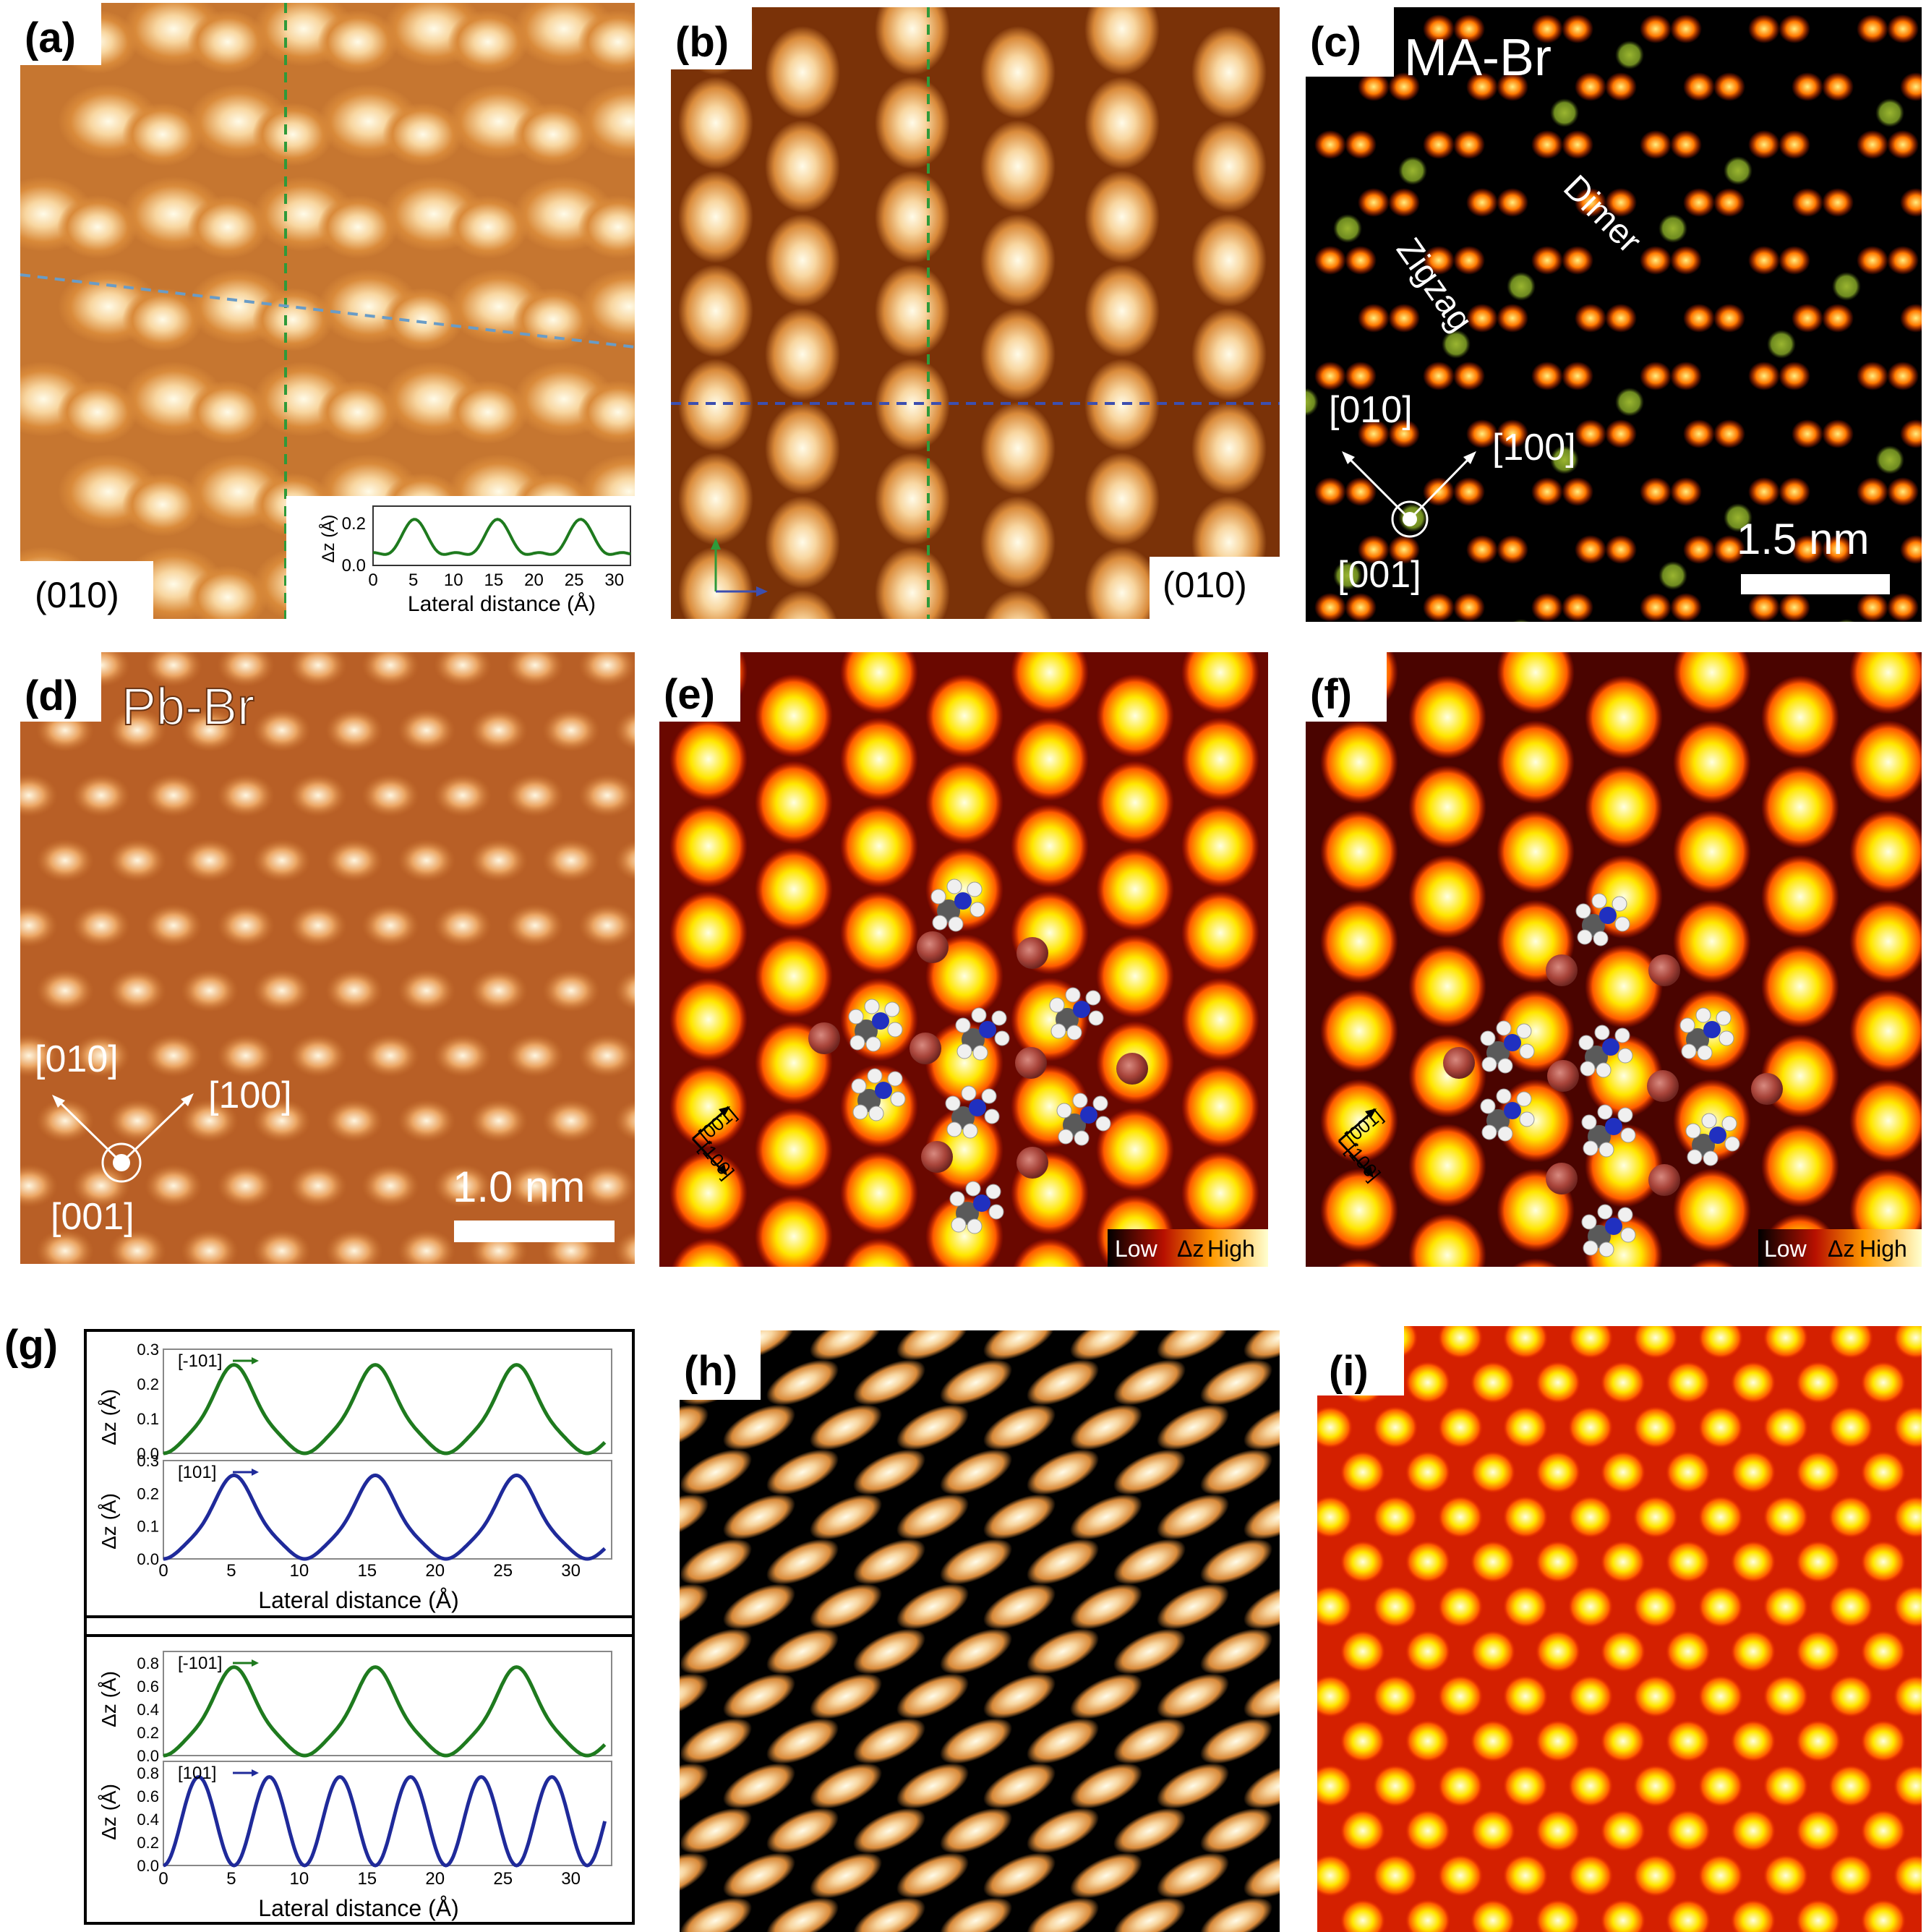 Image resolution: width=1926 pixels, height=1932 pixels. What do you see at coordinates (385, 1711) in the screenshot?
I see `panel-g-bottom-profile-101-neg` at bounding box center [385, 1711].